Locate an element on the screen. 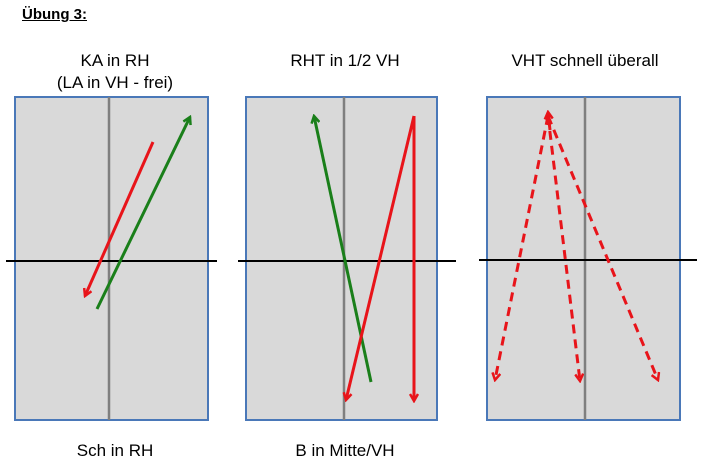  arrow-red-dashed-right is located at coordinates (602, 247).